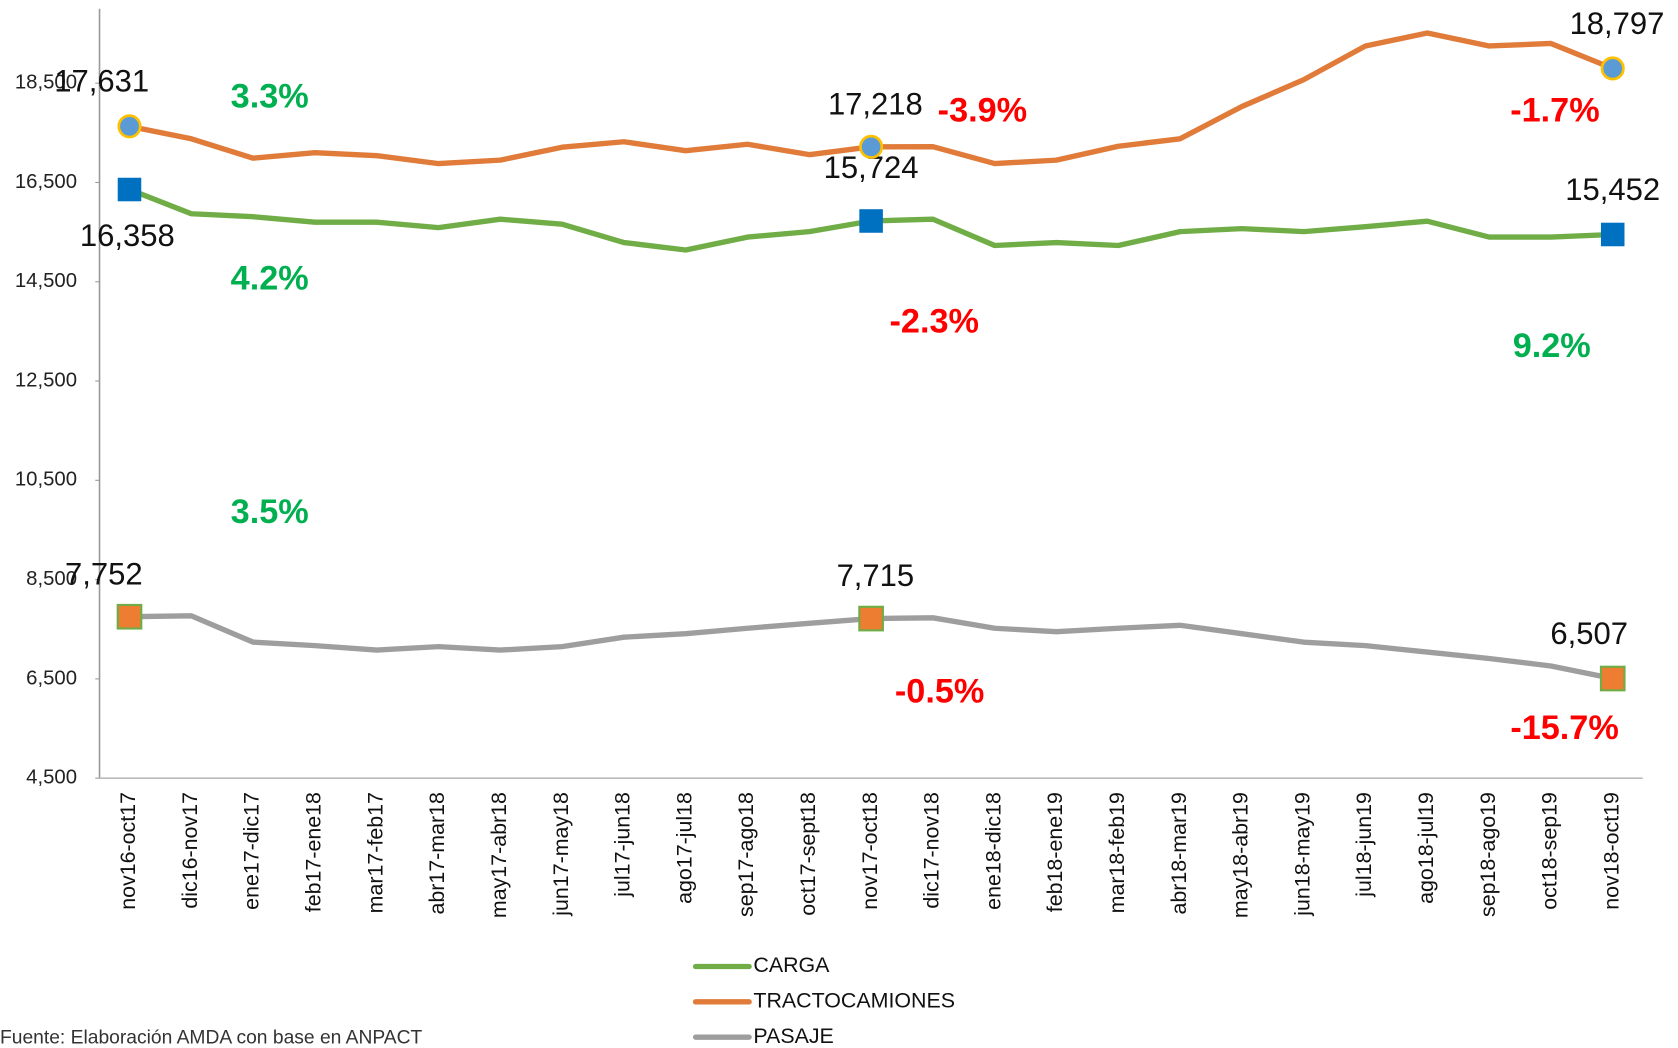 The width and height of the screenshot is (1678, 1048). What do you see at coordinates (375, 852) in the screenshot?
I see `x-tick-label: mar17-feb17` at bounding box center [375, 852].